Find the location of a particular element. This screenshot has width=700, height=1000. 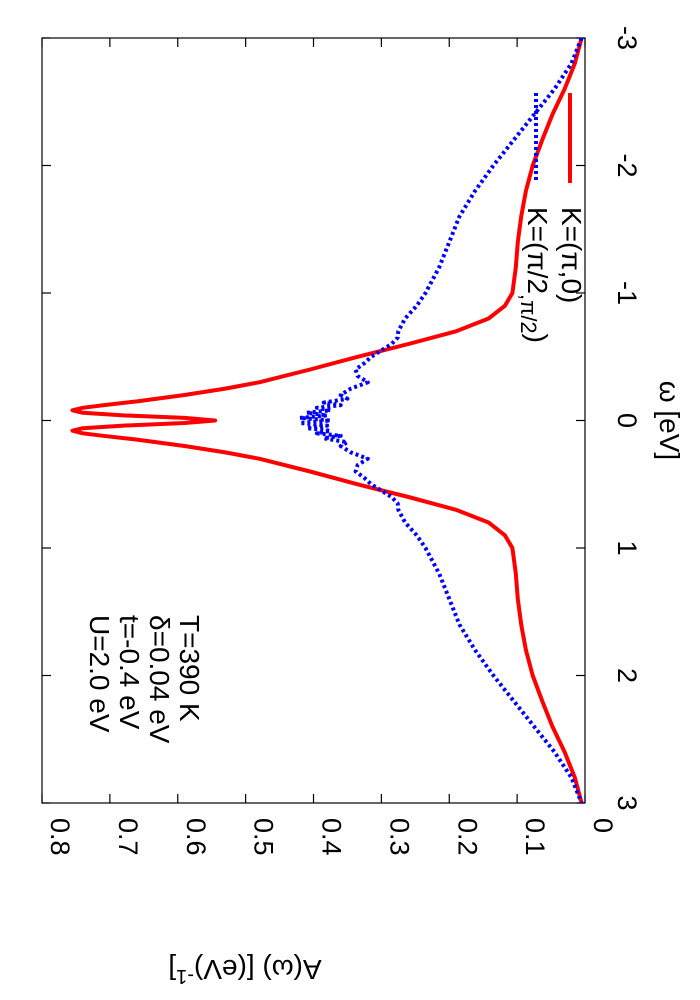

x-tick-label-1: -2 is located at coordinates (627, 165).